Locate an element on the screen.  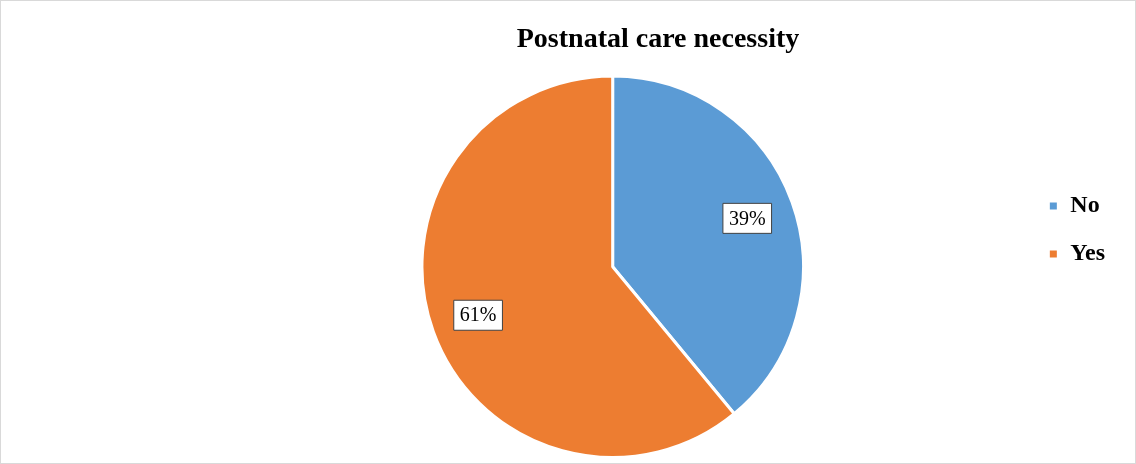
chart-title: Postnatal care necessity is located at coordinates (658, 38).